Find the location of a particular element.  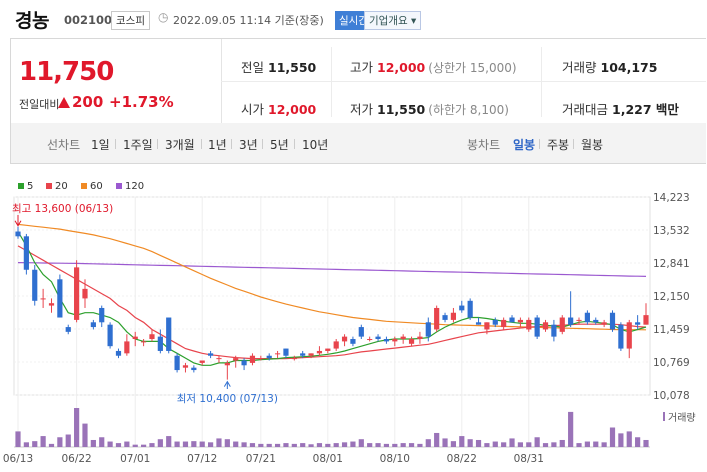

tab-line-3m: 3개월 is located at coordinates (180, 145).